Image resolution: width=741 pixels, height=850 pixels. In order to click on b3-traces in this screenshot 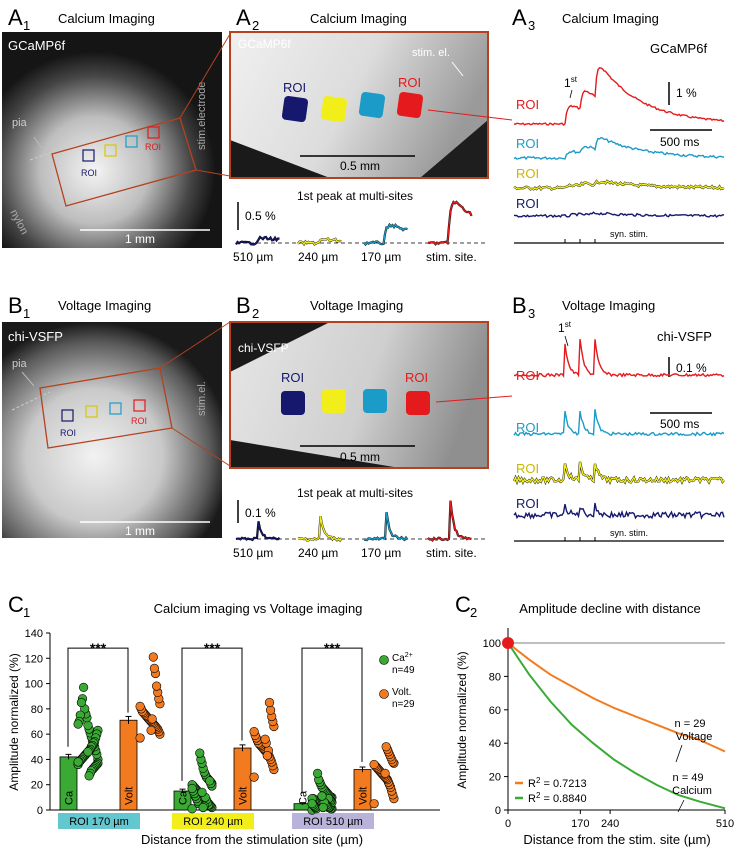, I will do `click(618, 429)`.